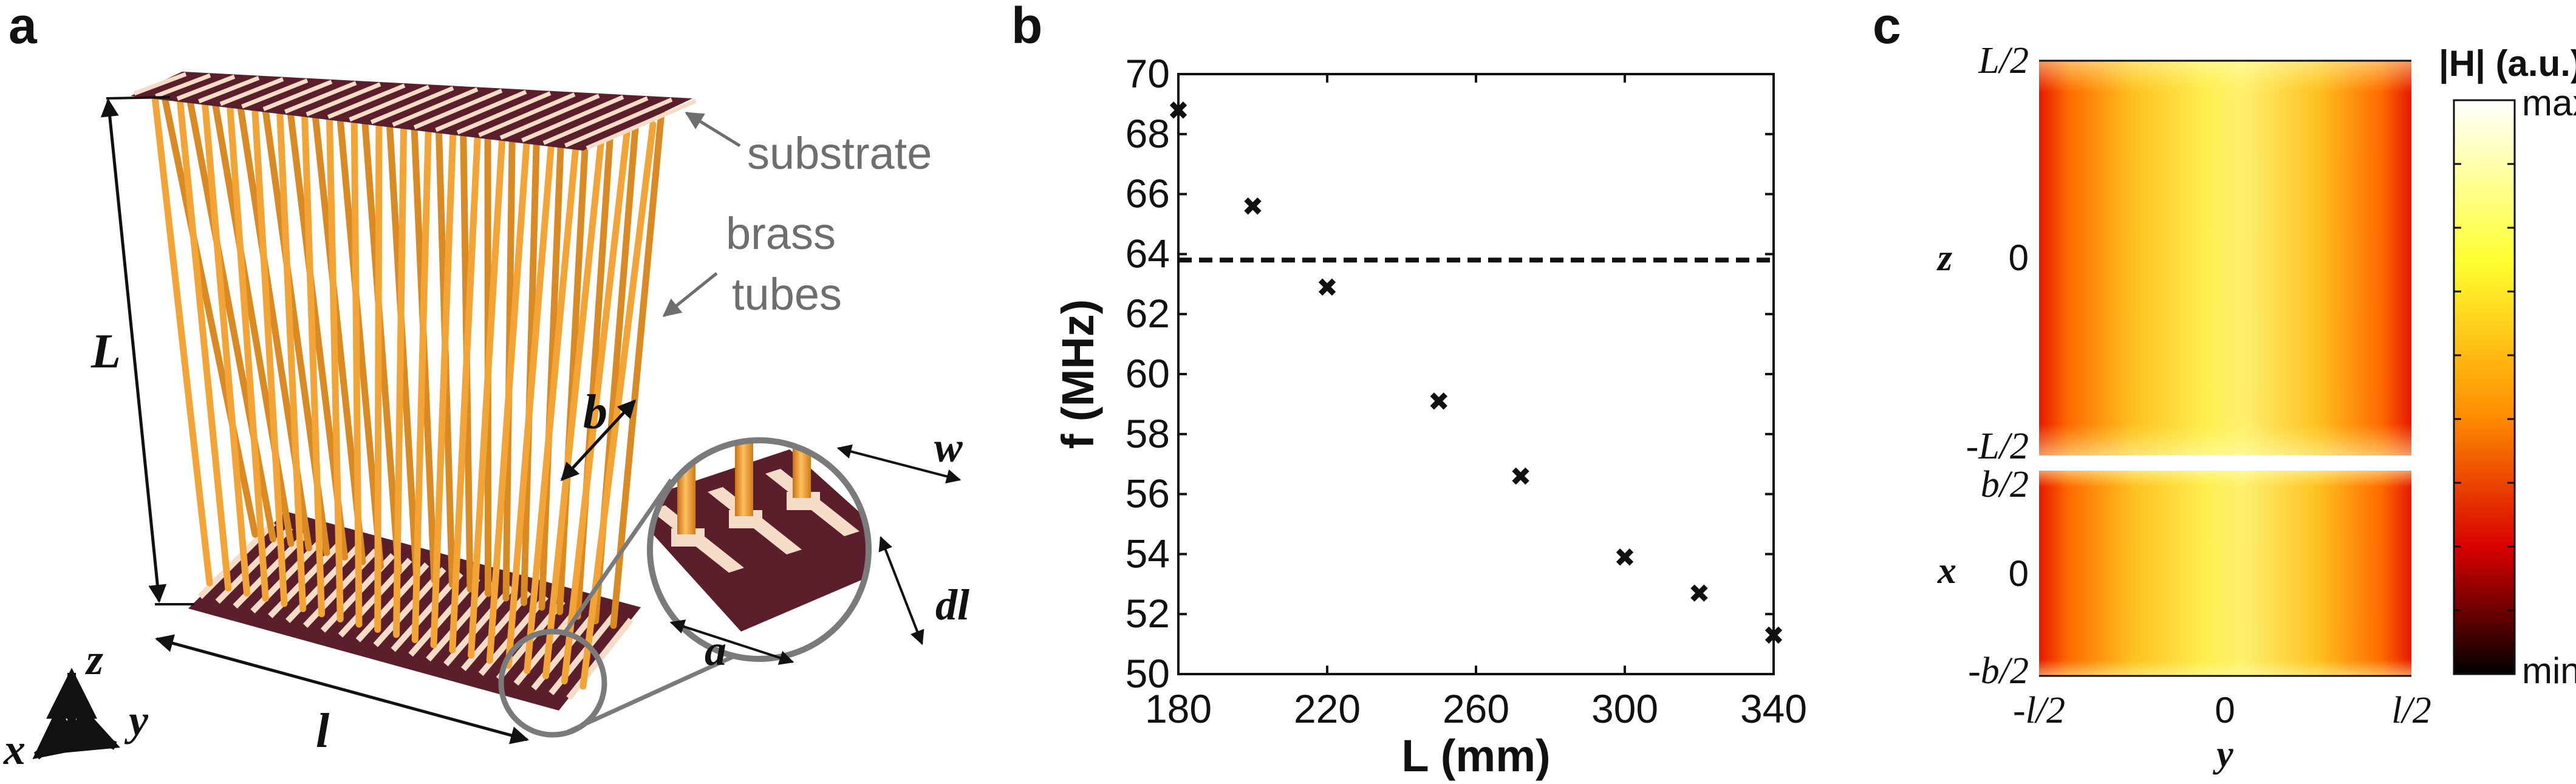  I want to click on top-ytick-top: L/2, so click(2003, 60).